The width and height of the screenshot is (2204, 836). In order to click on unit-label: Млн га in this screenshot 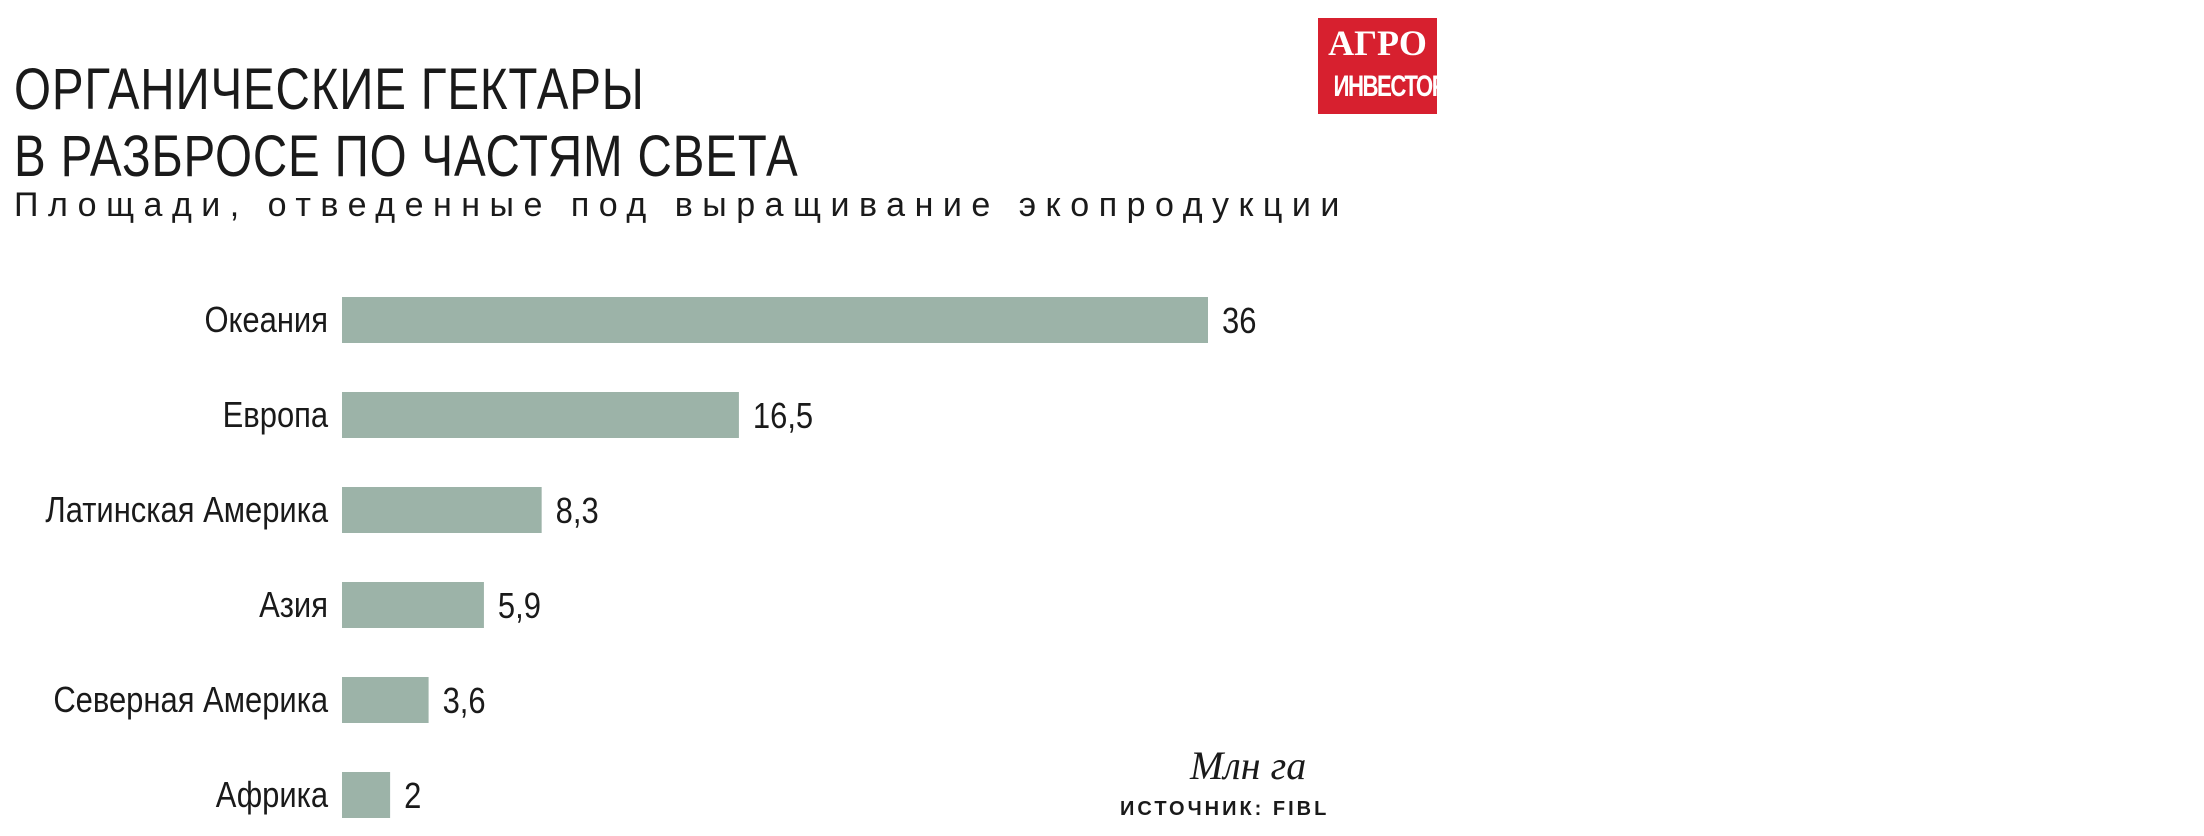, I will do `click(1248, 765)`.